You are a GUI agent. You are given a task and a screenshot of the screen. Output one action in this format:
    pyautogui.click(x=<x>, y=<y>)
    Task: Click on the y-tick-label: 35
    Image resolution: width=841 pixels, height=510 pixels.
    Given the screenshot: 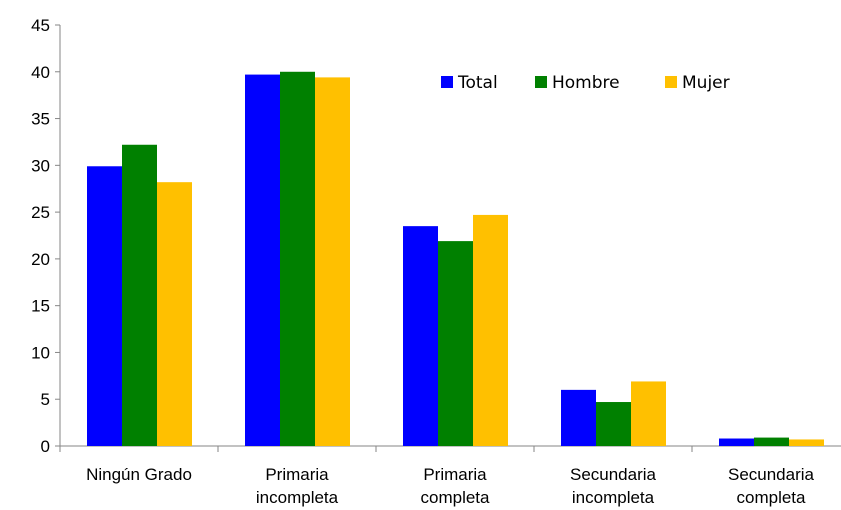 What is the action you would take?
    pyautogui.click(x=40, y=119)
    